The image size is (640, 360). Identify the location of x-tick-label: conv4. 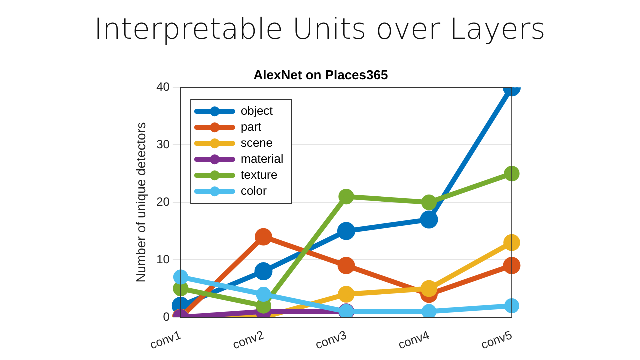
(414, 340).